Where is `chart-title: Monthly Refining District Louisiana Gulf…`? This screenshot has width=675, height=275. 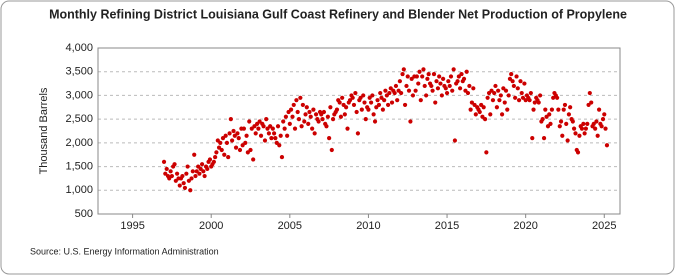
chart-title: Monthly Refining District Louisiana Gulf… is located at coordinates (338, 14).